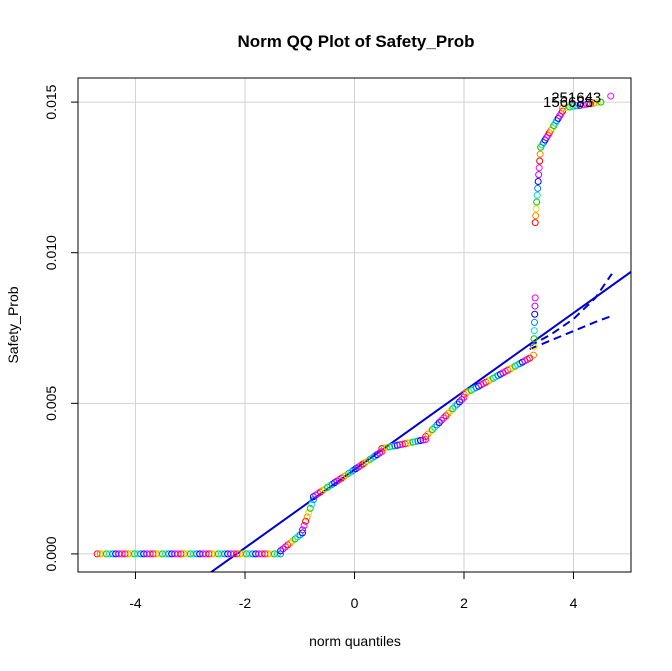 This screenshot has width=672, height=671. Describe the element at coordinates (135, 603) in the screenshot. I see `x-tick-label: -4` at that location.